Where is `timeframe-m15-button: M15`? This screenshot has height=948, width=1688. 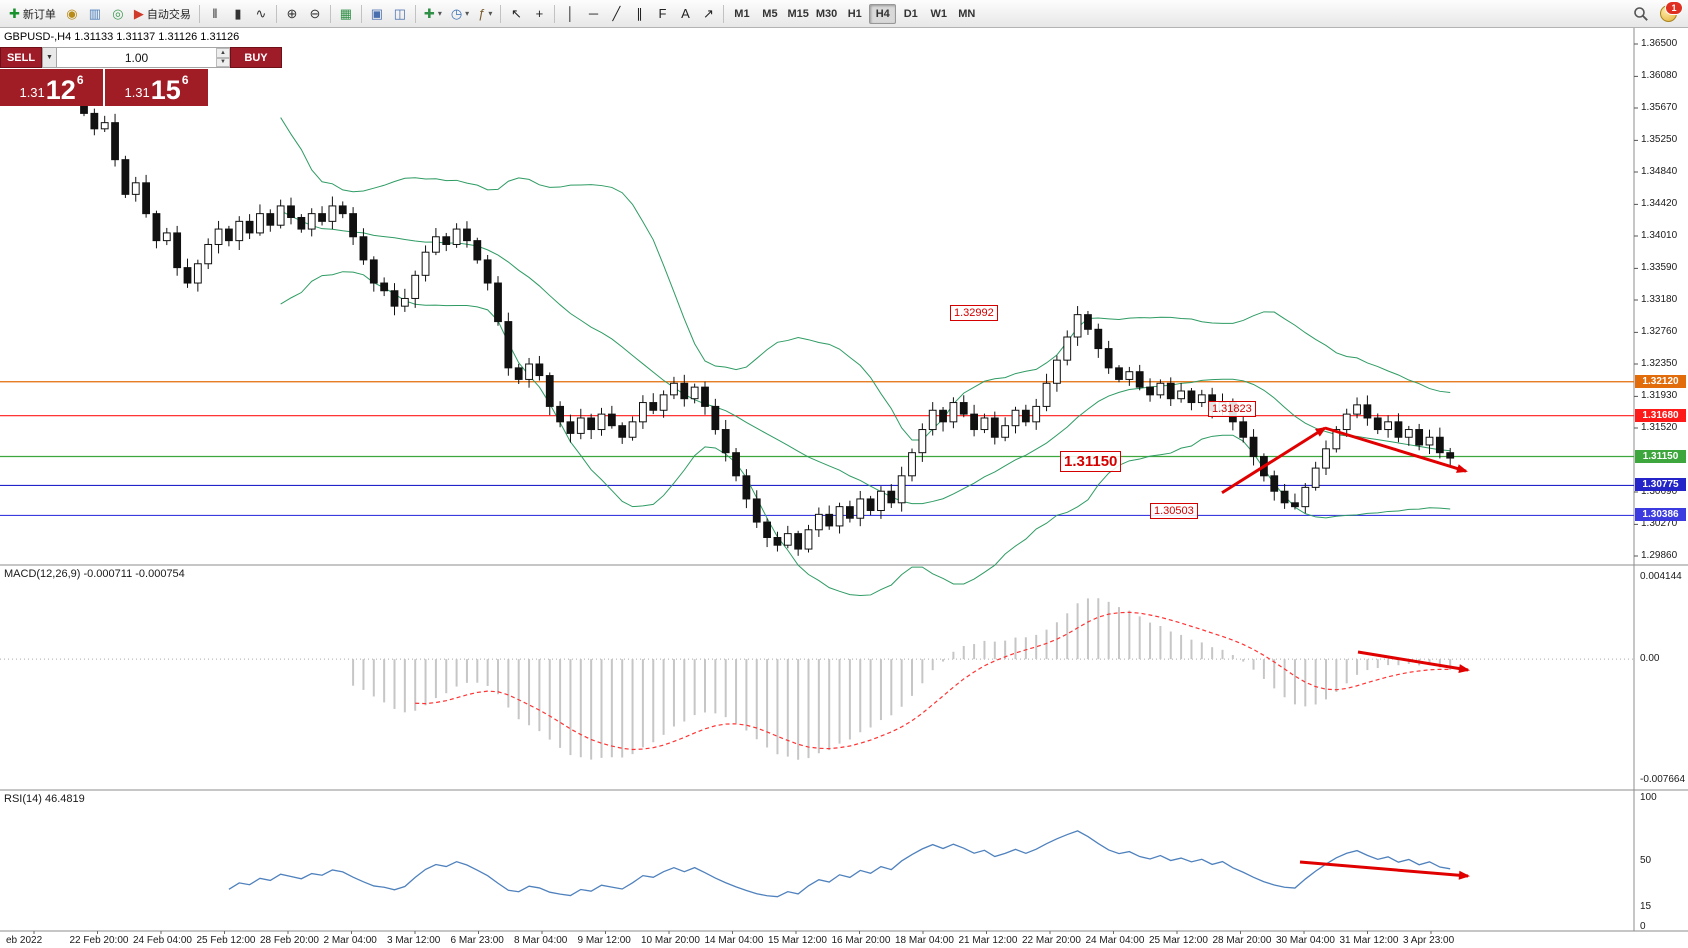 timeframe-m15-button: M15 is located at coordinates (797, 14).